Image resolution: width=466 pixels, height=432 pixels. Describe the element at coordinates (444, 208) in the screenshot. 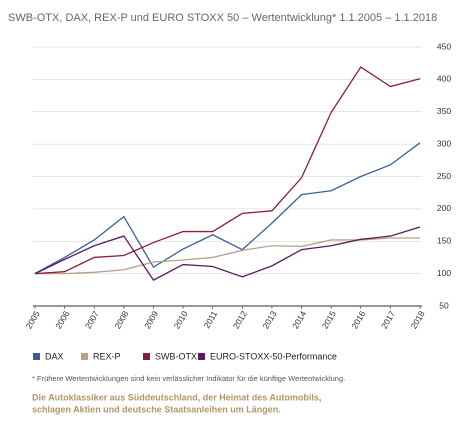

I see `y-tick-label: 200` at that location.